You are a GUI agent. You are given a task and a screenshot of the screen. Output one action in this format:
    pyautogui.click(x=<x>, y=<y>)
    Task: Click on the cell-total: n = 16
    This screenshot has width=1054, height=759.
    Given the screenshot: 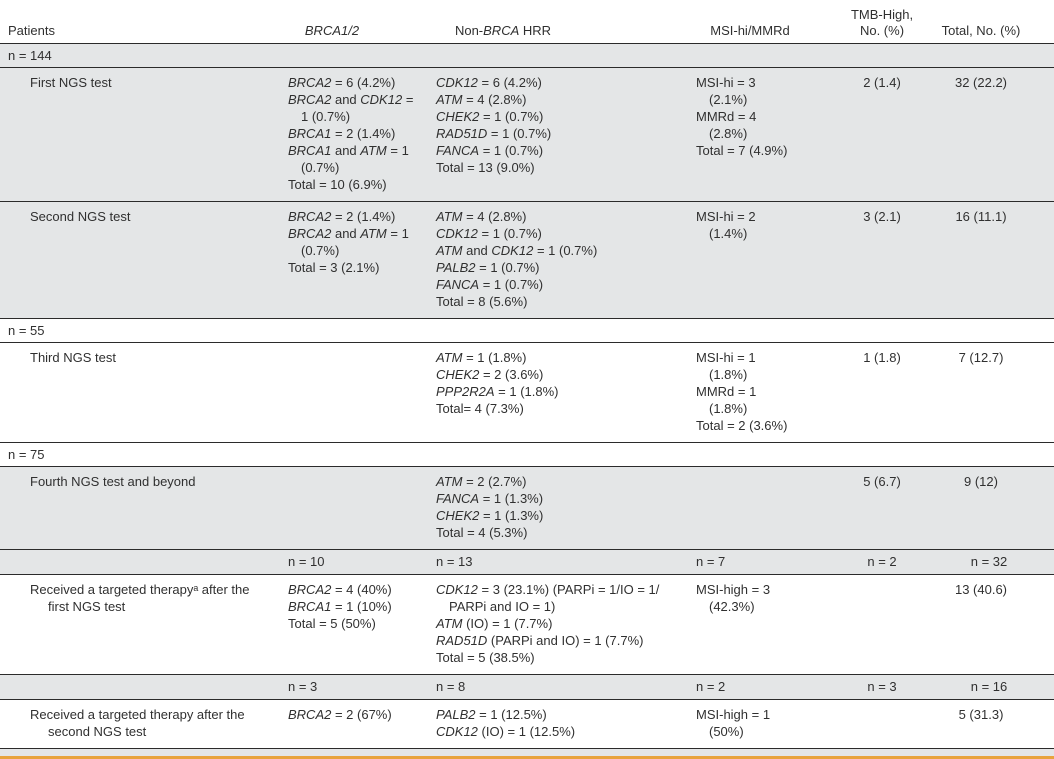 What is the action you would take?
    pyautogui.click(x=989, y=687)
    